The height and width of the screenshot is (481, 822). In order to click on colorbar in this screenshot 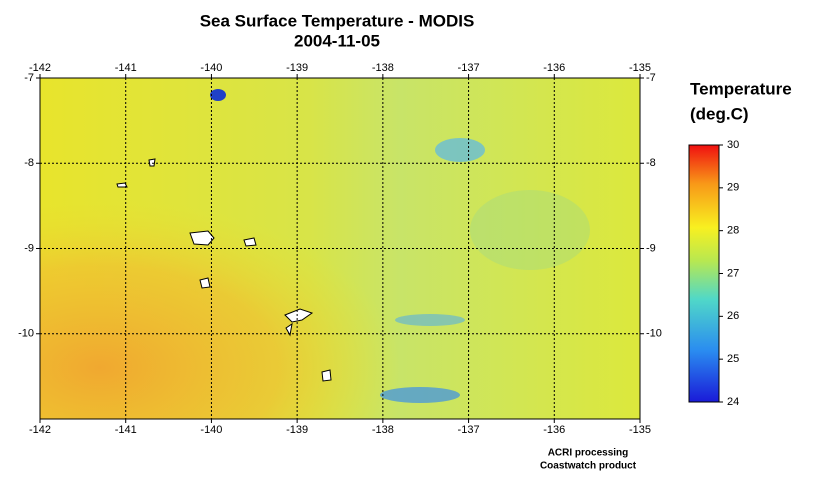, I will do `click(704, 273)`.